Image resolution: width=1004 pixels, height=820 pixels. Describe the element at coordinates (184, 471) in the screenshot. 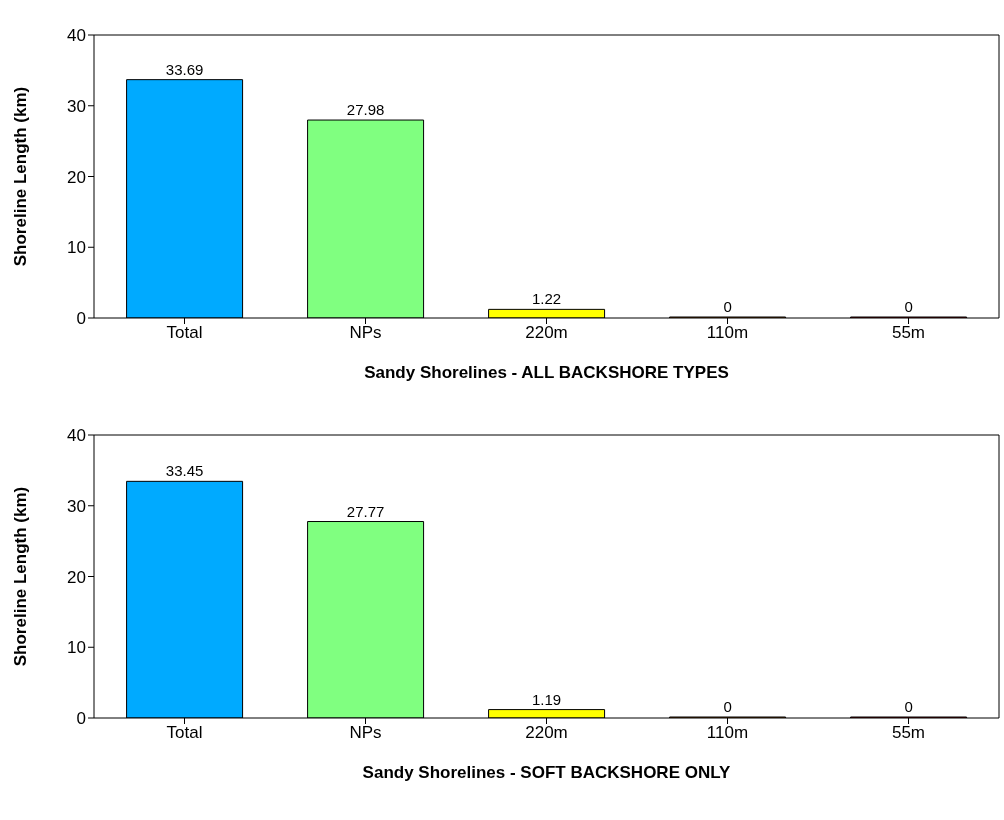

I see `data-label: 33.45` at that location.